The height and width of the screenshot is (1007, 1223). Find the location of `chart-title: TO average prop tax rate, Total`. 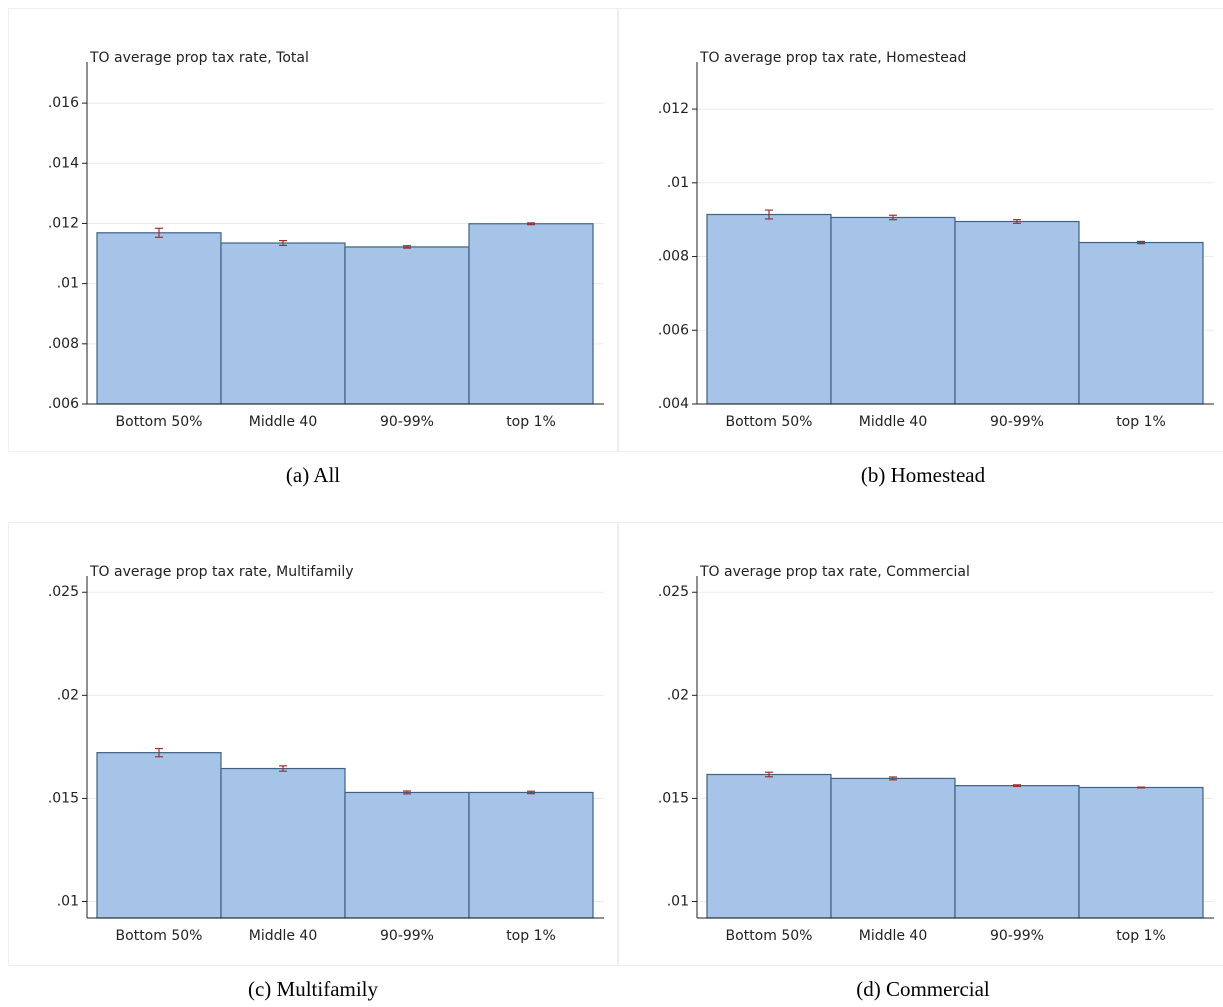

chart-title: TO average prop tax rate, Total is located at coordinates (199, 58).